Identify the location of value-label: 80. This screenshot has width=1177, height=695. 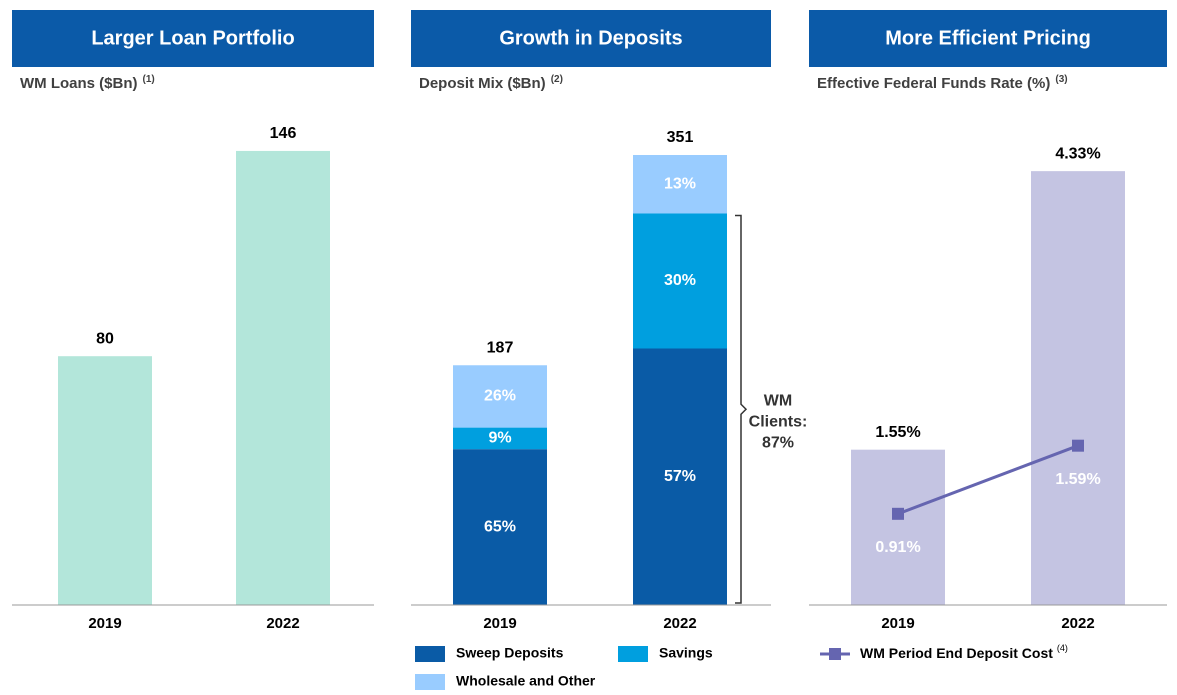
(105, 338).